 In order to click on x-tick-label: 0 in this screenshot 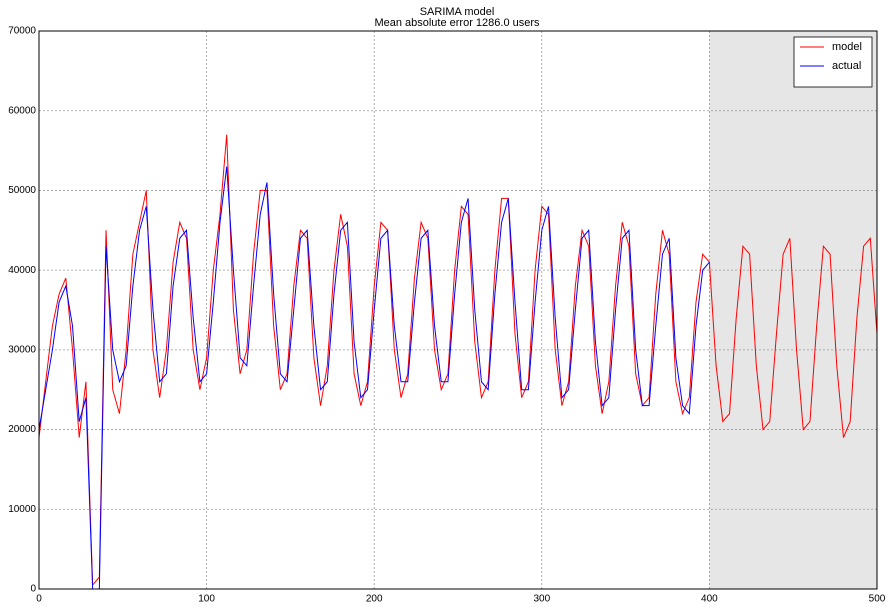, I will do `click(39, 599)`.